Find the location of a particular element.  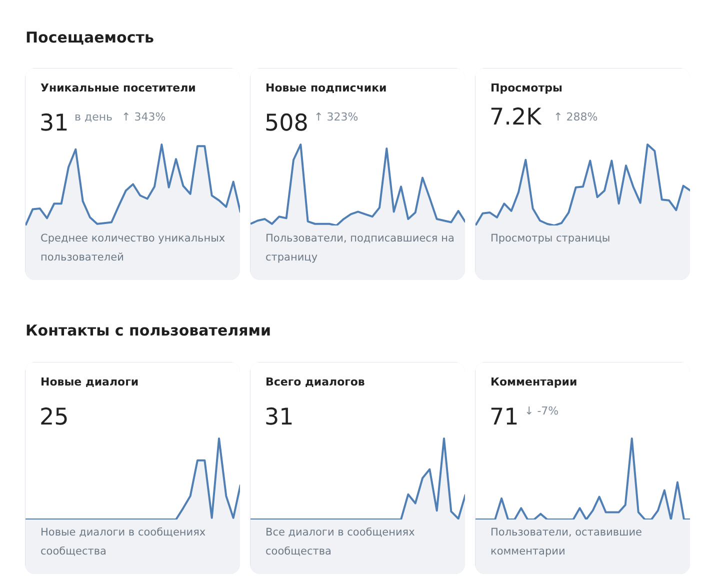

text: Пользователи, оставившие комментарии is located at coordinates (566, 542).